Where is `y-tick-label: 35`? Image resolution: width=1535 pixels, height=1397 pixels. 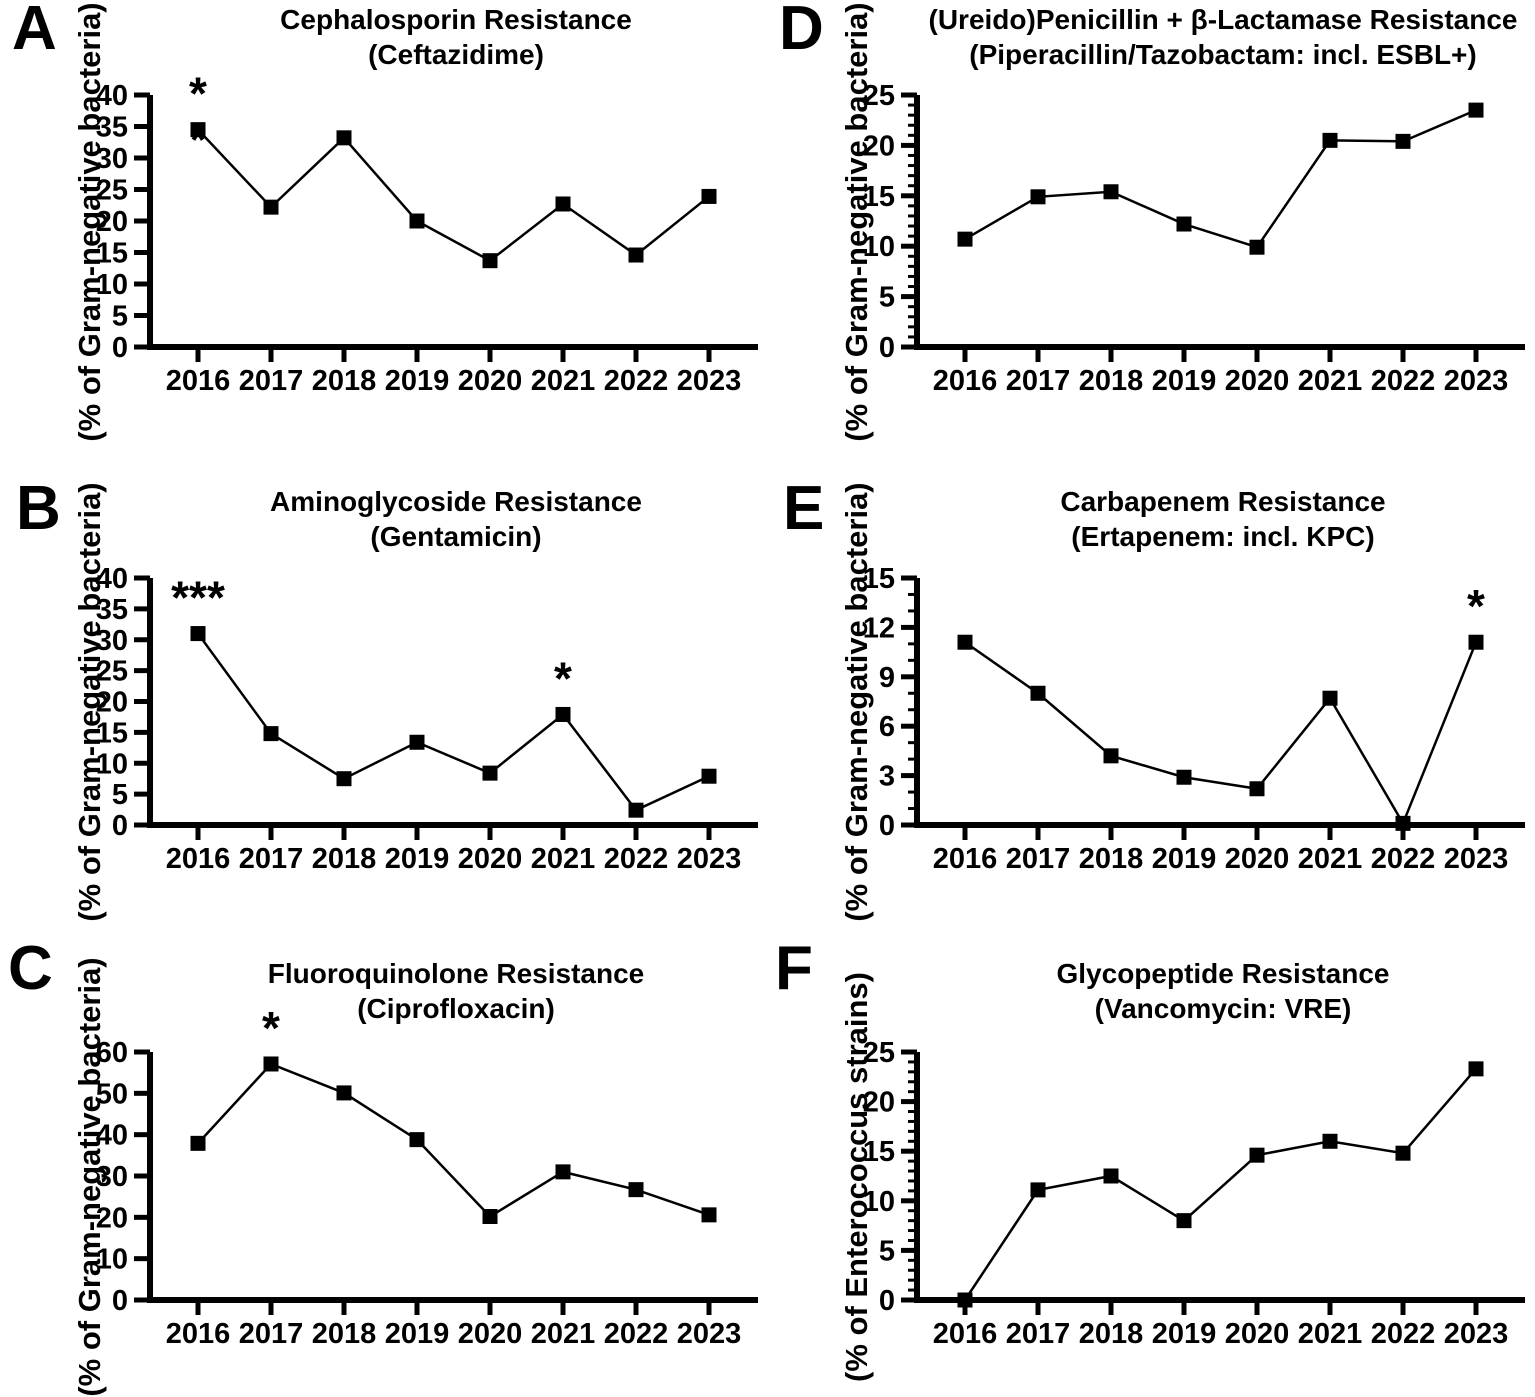
y-tick-label: 35 is located at coordinates (112, 128).